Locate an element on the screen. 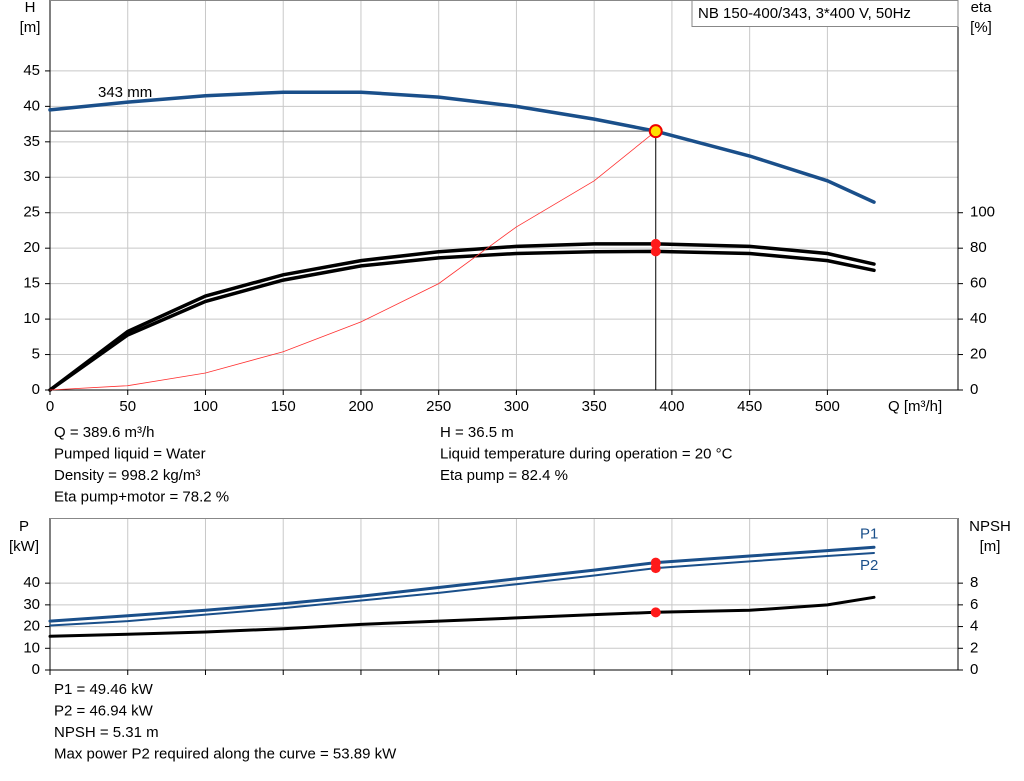 This screenshot has height=781, width=1024. readout: H = 36.5 m is located at coordinates (477, 432).